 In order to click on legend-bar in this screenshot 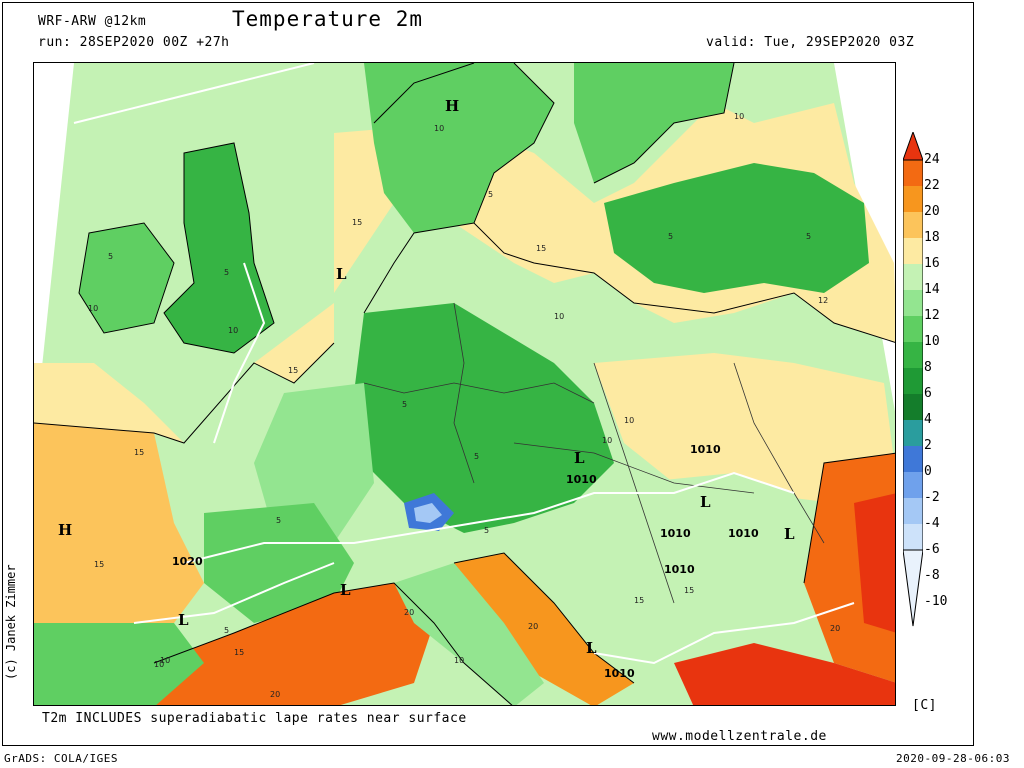, I will do `click(913, 379)`.